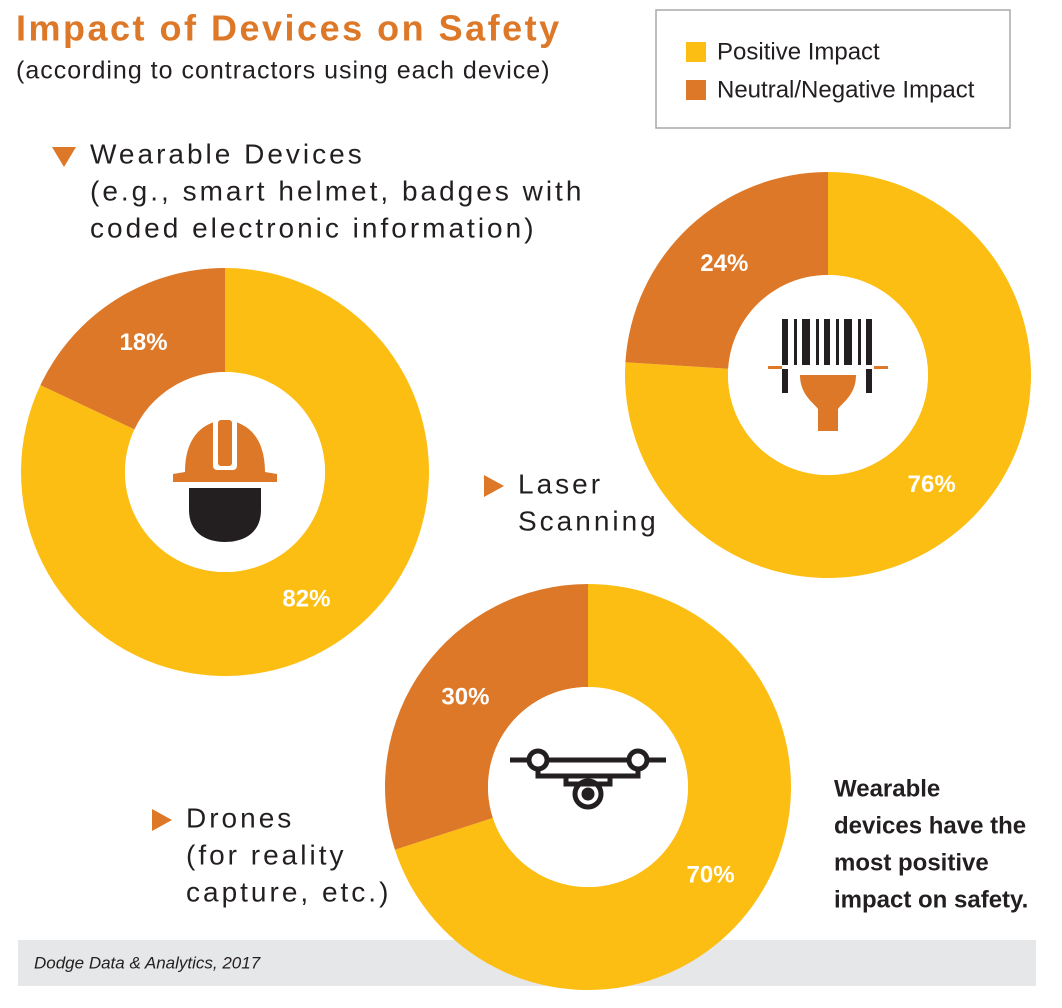  I want to click on value-label: 82%, so click(306, 599).